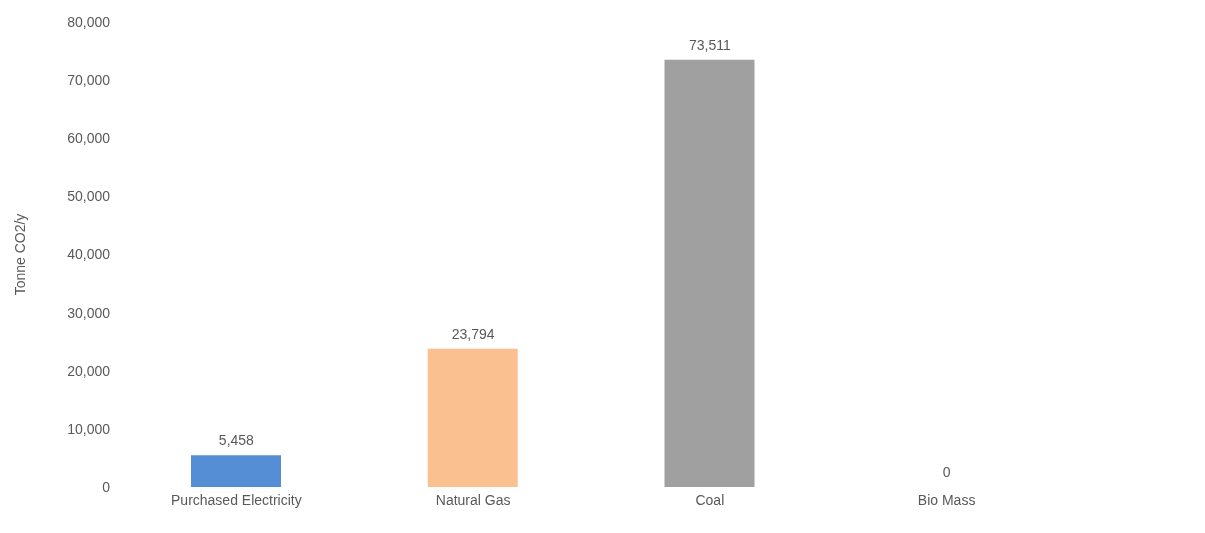 The height and width of the screenshot is (533, 1205). I want to click on y-tick-label: 70,000, so click(89, 80).